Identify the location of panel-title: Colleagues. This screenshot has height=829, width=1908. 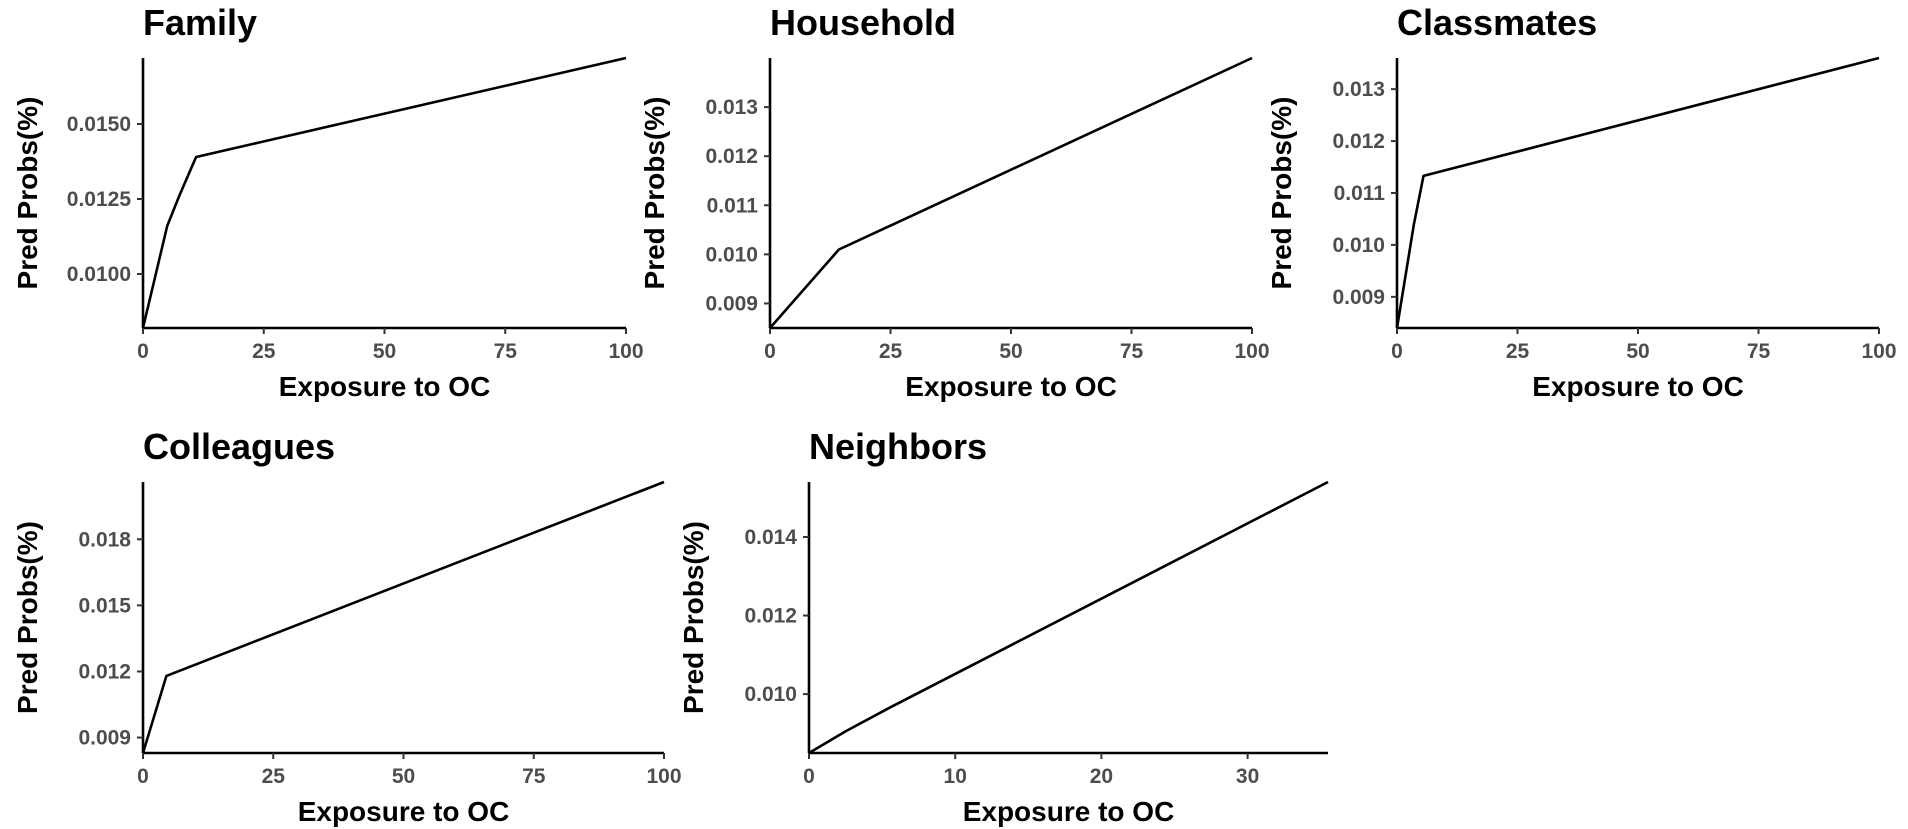
(239, 446).